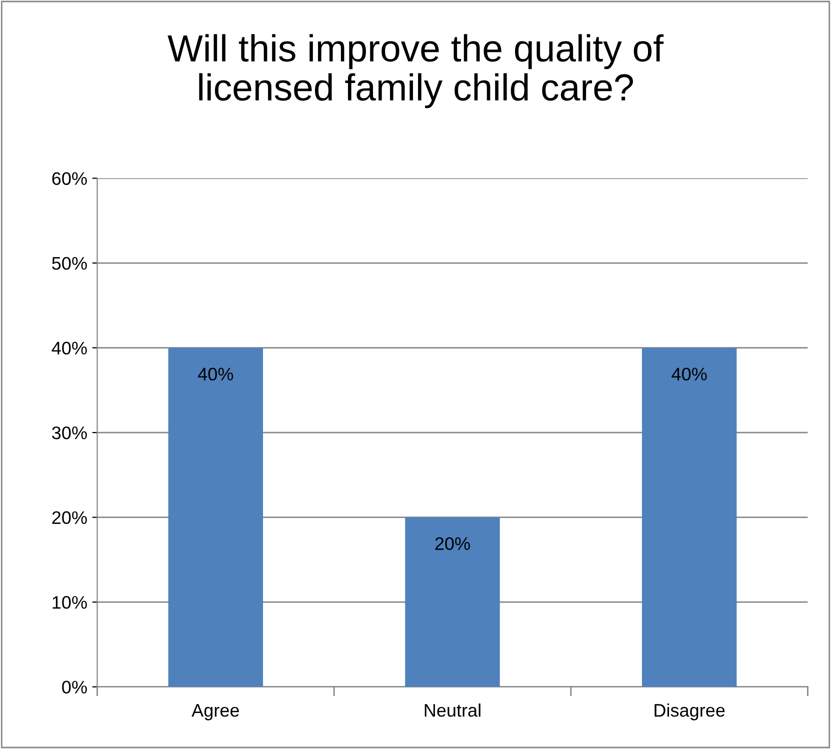 Image resolution: width=831 pixels, height=749 pixels. I want to click on y-tick-label: 30%, so click(69, 433).